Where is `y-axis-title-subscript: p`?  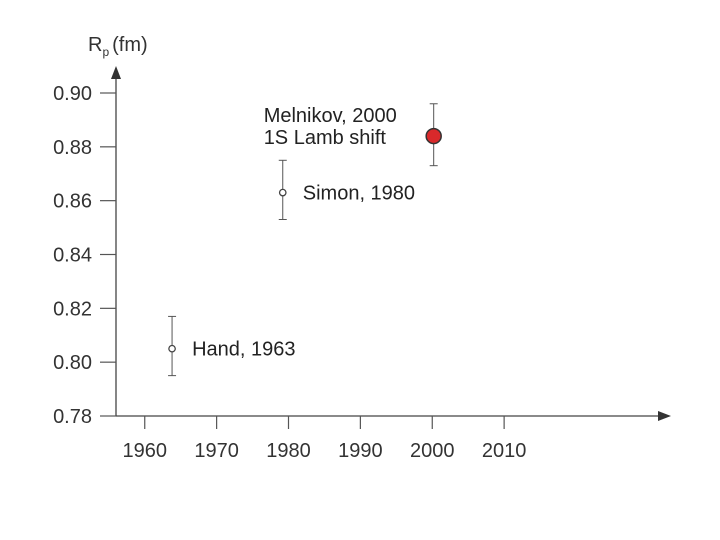 y-axis-title-subscript: p is located at coordinates (105, 52).